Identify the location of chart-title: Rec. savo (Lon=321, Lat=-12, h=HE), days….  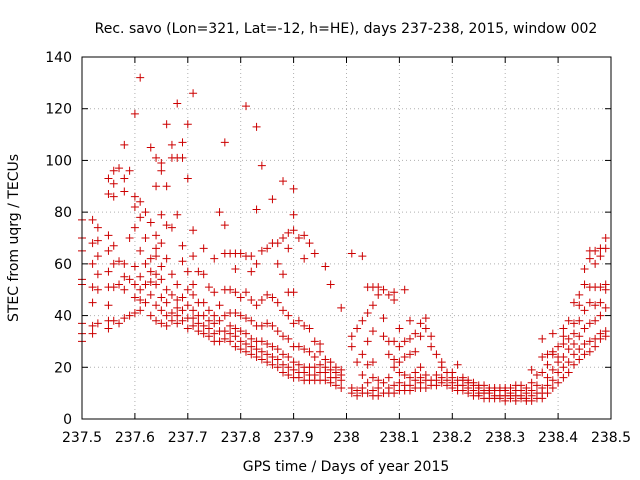
(346, 29).